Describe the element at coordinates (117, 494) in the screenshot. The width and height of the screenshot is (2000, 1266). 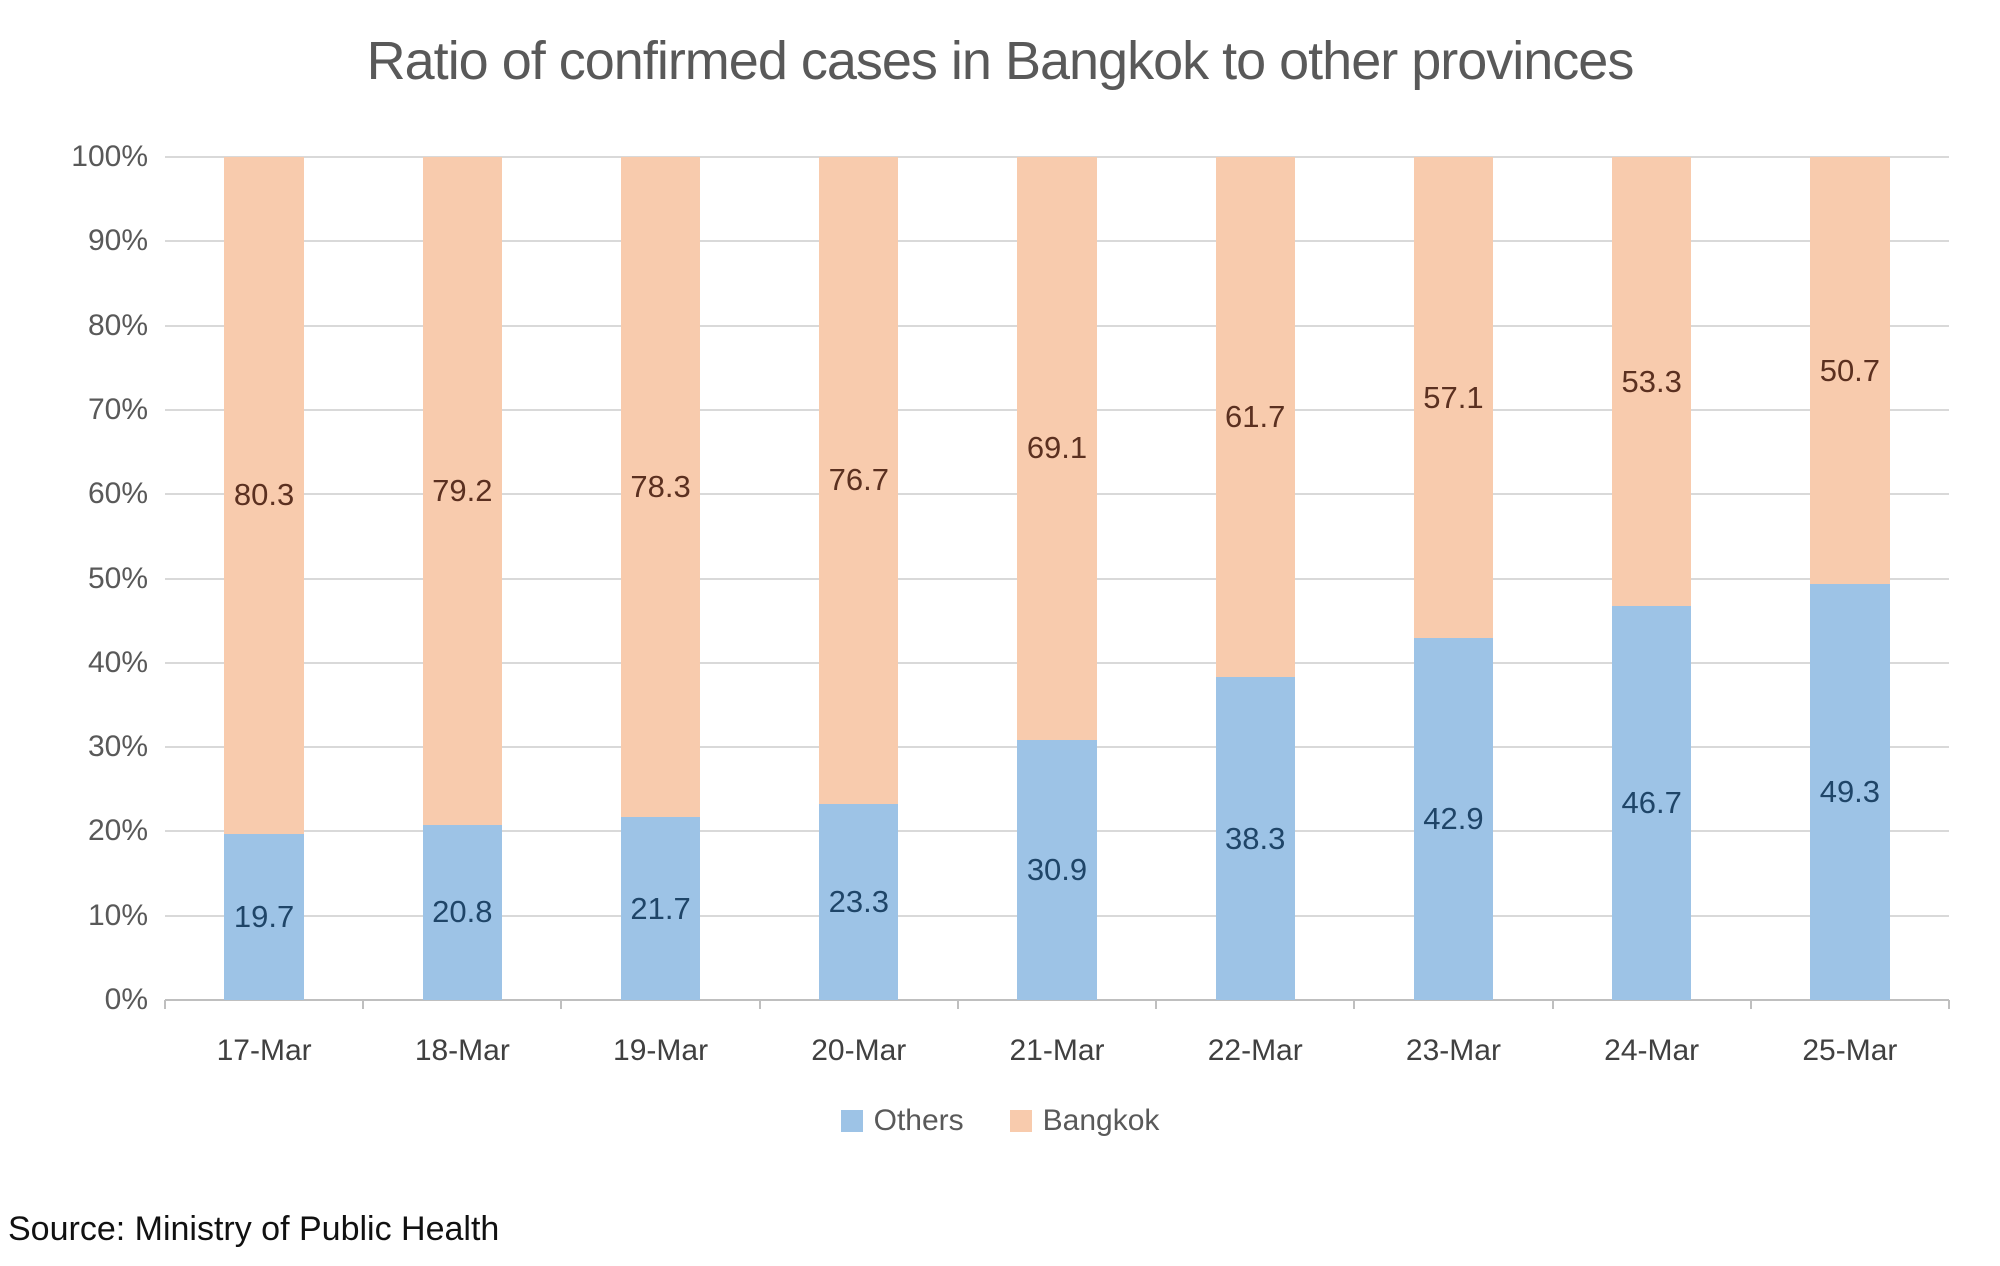
I see `y-axis-tick-label: 60%` at that location.